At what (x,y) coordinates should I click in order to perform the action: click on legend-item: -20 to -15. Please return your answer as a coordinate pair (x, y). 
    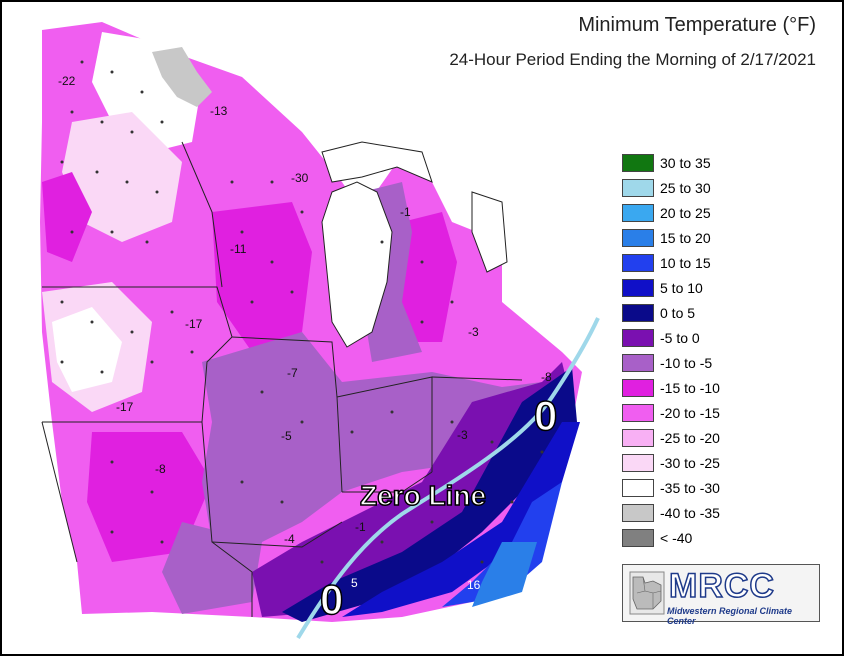
    Looking at the image, I should click on (671, 412).